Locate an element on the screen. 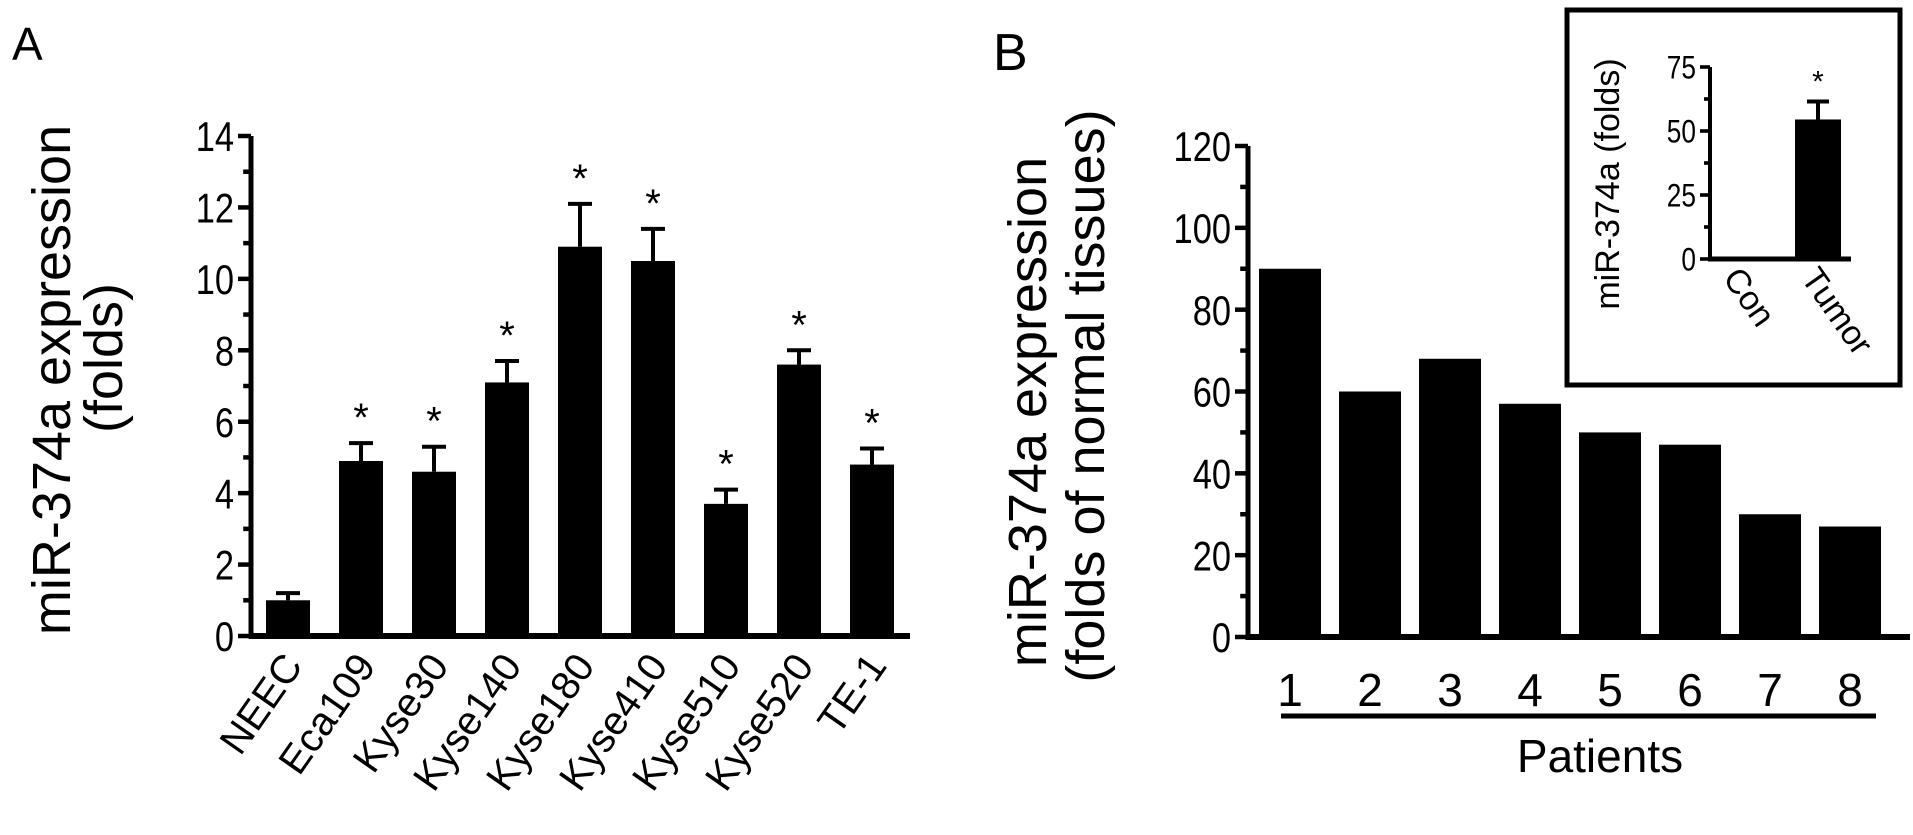  y-tick-label: 6 is located at coordinates (224, 423).